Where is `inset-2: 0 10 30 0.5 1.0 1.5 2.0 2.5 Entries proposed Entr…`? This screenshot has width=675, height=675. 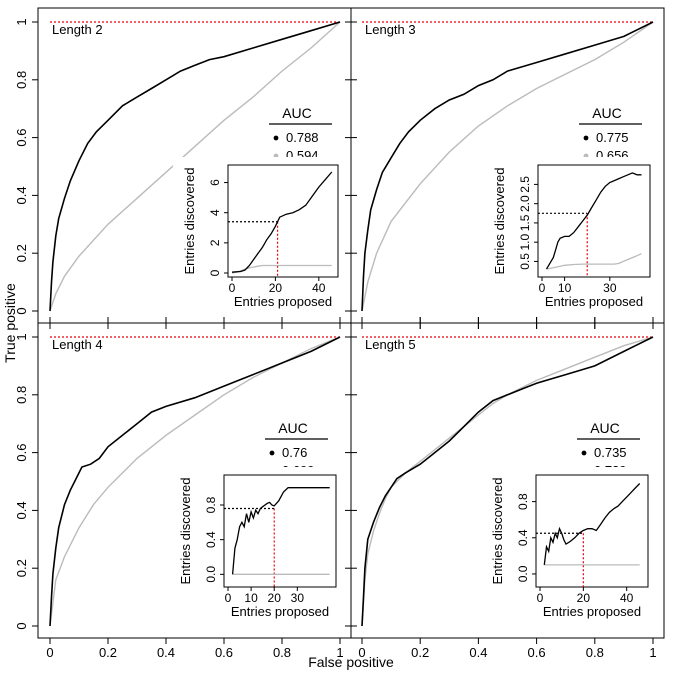 inset-2: 0 10 30 0.5 1.0 1.5 2.0 2.5 Entries proposed Entr… is located at coordinates (570, 237).